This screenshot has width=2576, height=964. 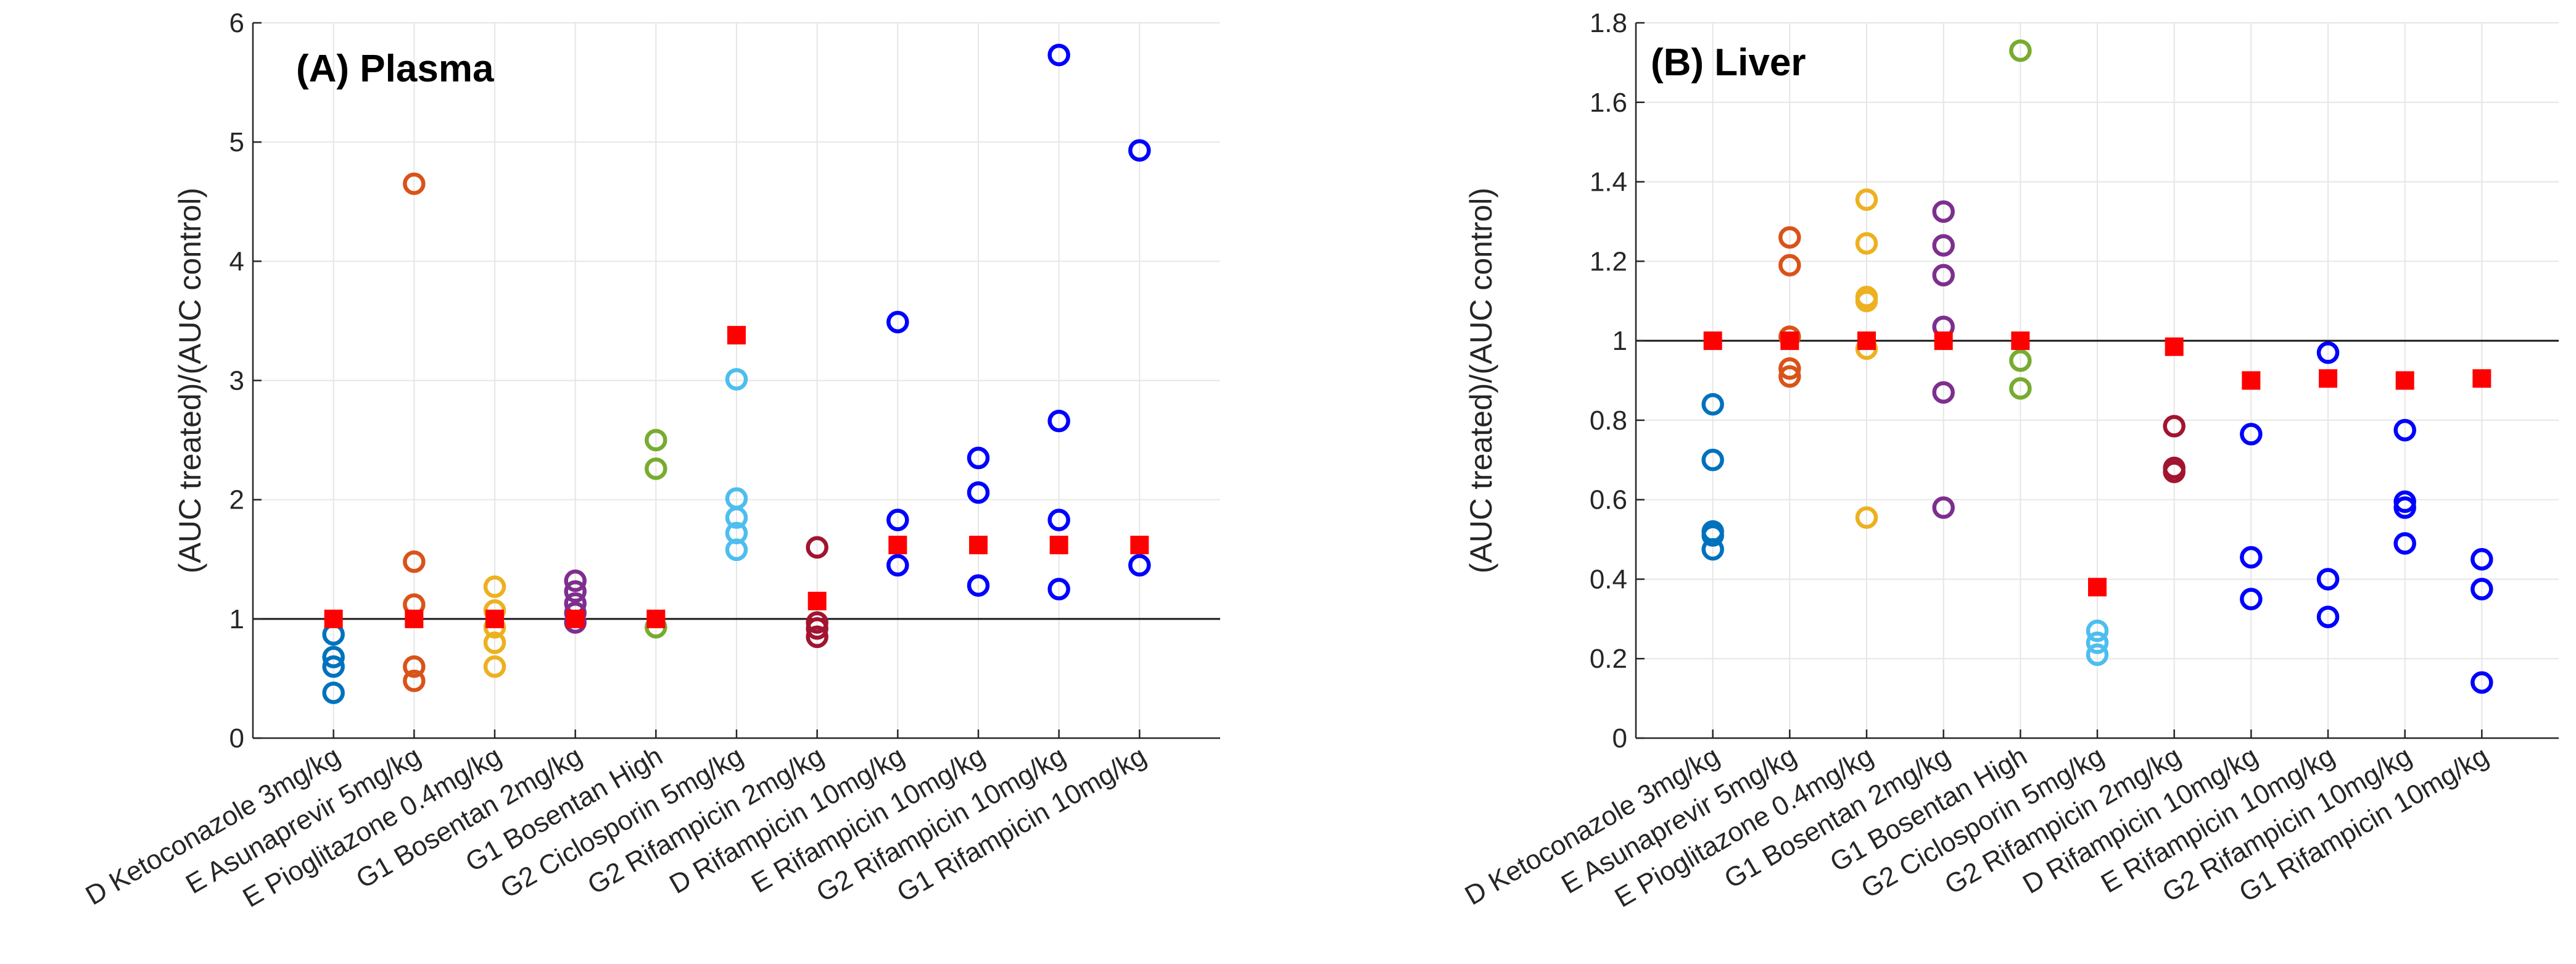 I want to click on y-tick-label: 1.6, so click(x=1608, y=103).